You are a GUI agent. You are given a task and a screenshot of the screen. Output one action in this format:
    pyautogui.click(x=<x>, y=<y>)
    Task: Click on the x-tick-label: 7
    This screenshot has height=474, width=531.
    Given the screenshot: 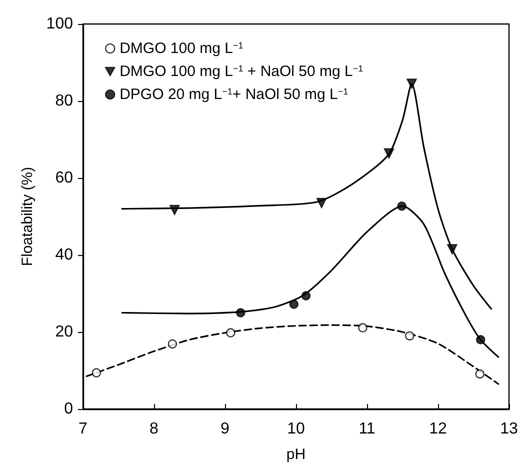 What is the action you would take?
    pyautogui.click(x=83, y=429)
    